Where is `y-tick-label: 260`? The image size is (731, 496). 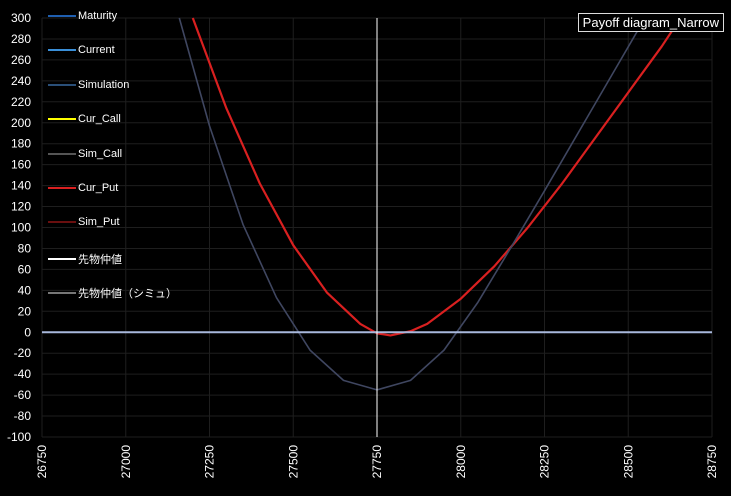
y-tick-label: 260 is located at coordinates (21, 60).